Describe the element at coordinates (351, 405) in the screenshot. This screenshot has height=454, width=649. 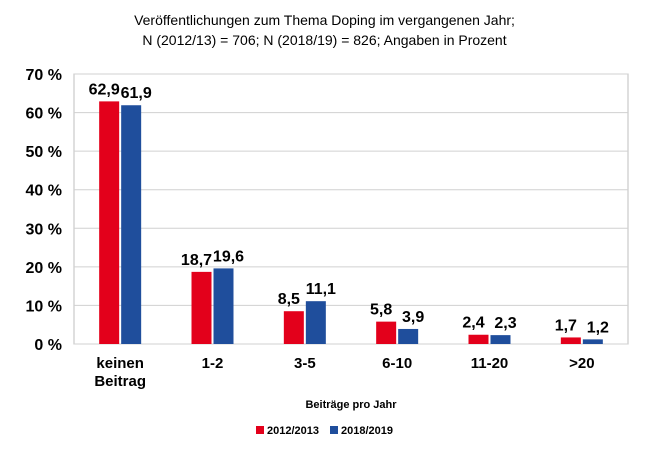
I see `x-axis-title: Beiträge pro Jahr` at that location.